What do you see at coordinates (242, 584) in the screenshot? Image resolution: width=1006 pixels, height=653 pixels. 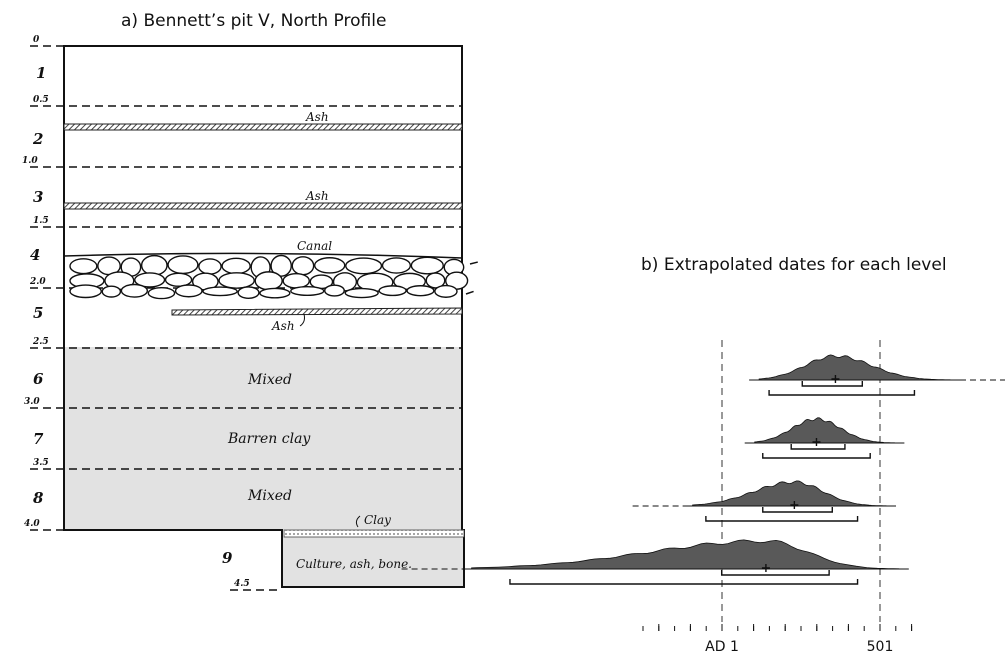 I see `depth-mark: 4.5` at bounding box center [242, 584].